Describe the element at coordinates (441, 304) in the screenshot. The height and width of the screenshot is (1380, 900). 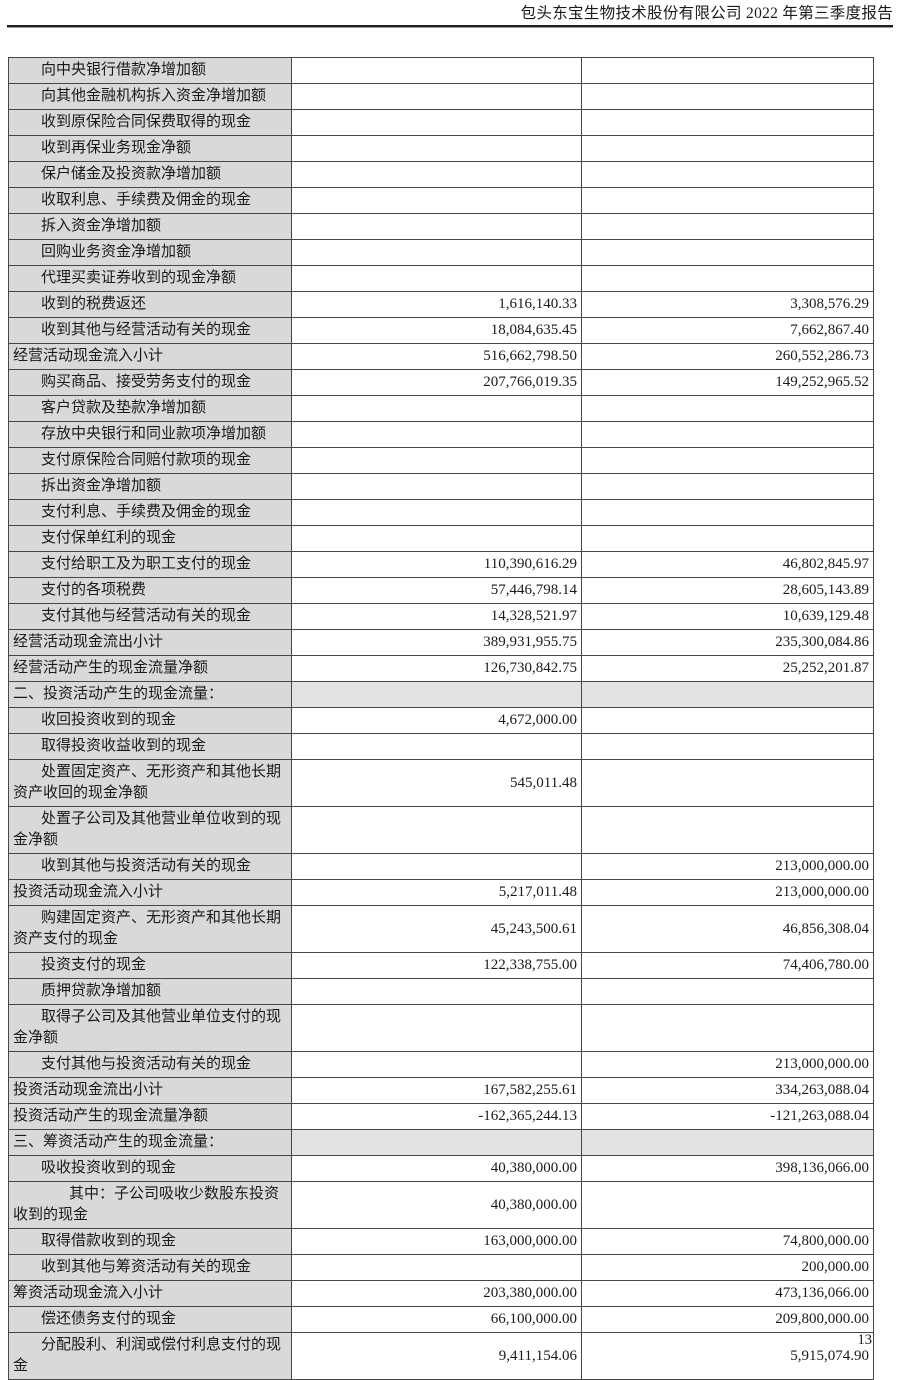
I see `table-row: 收到的税费返还 1,616,140.33 3,308,576.29` at that location.